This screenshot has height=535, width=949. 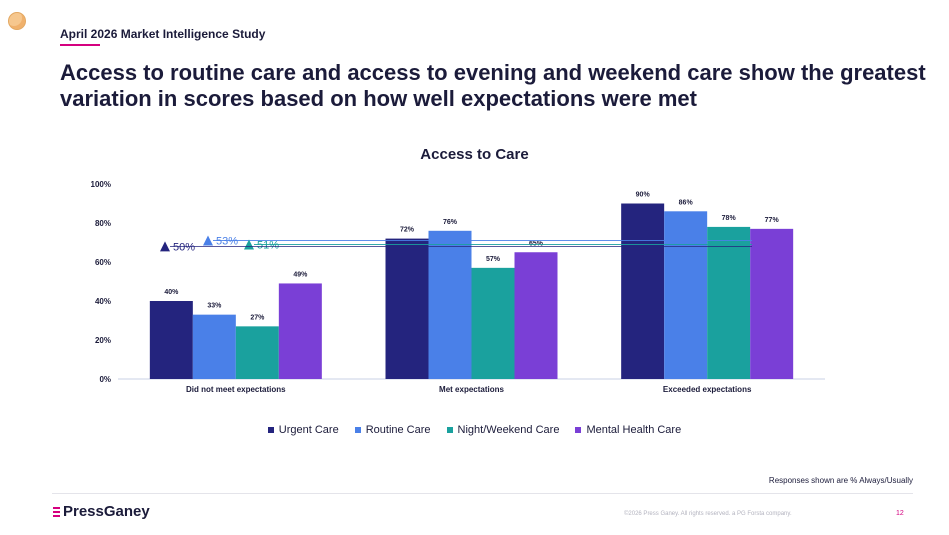 What do you see at coordinates (493, 259) in the screenshot?
I see `data-label: 57%` at bounding box center [493, 259].